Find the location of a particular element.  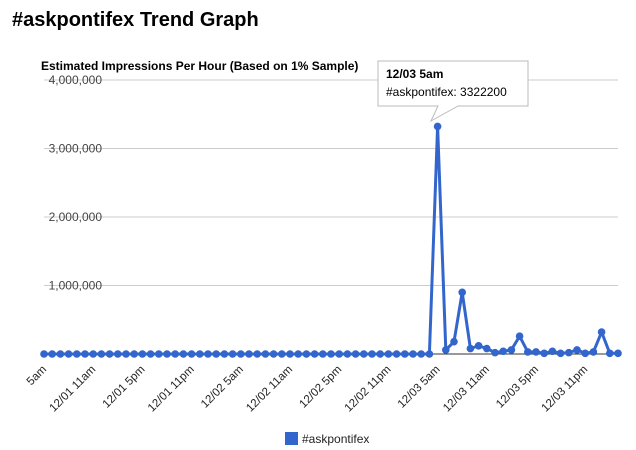

y-tick-label: 1,000,000 is located at coordinates (76, 286).